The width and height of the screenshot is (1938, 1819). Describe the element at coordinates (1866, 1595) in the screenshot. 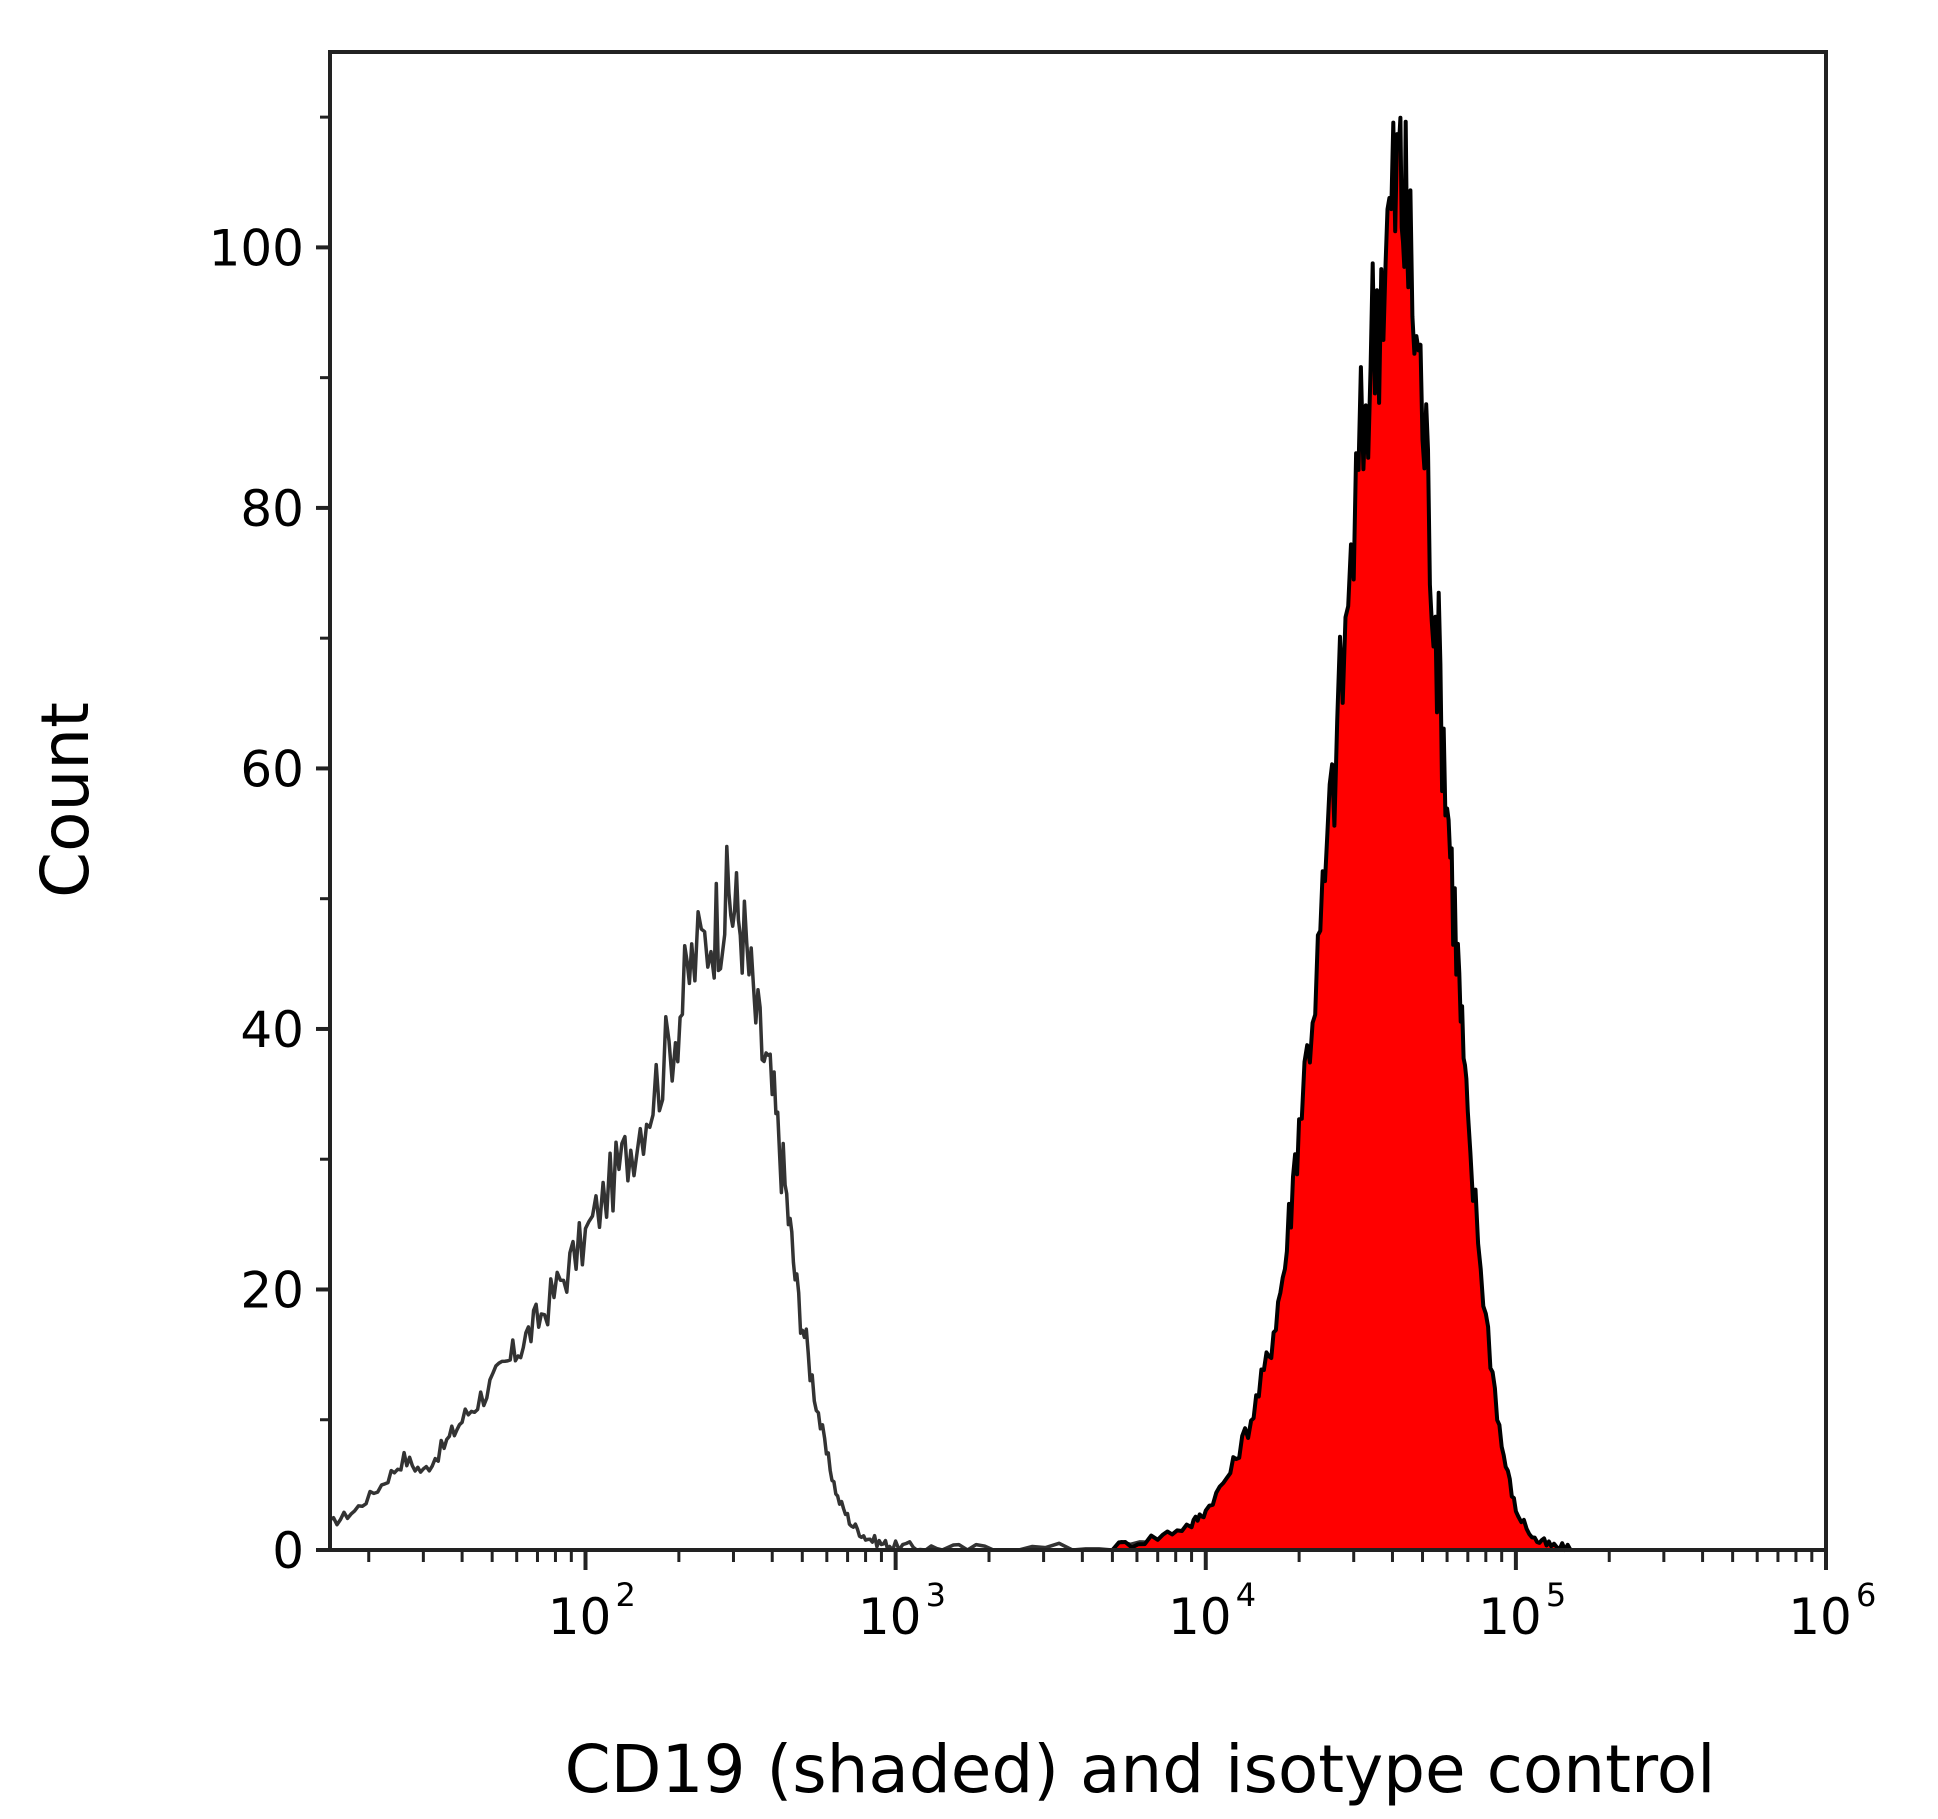

I see `x-tick-exponent: 6` at that location.